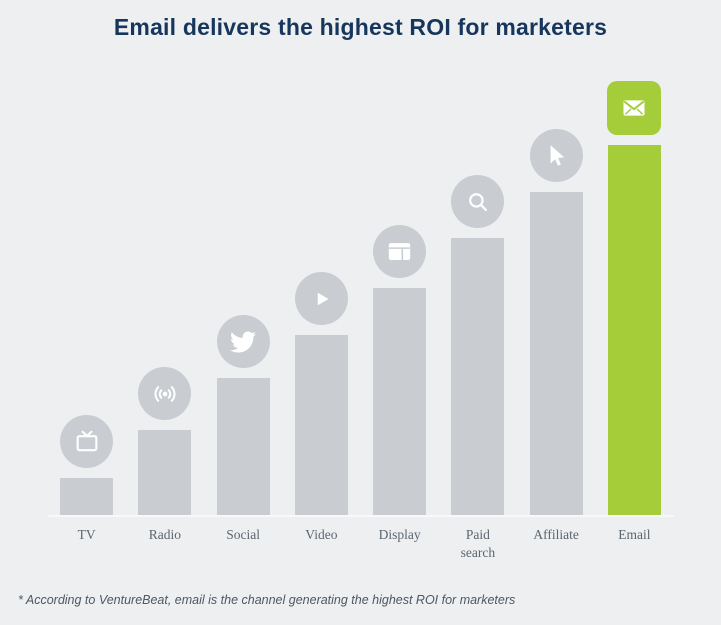  What do you see at coordinates (321, 534) in the screenshot?
I see `bar-label-video: Video` at bounding box center [321, 534].